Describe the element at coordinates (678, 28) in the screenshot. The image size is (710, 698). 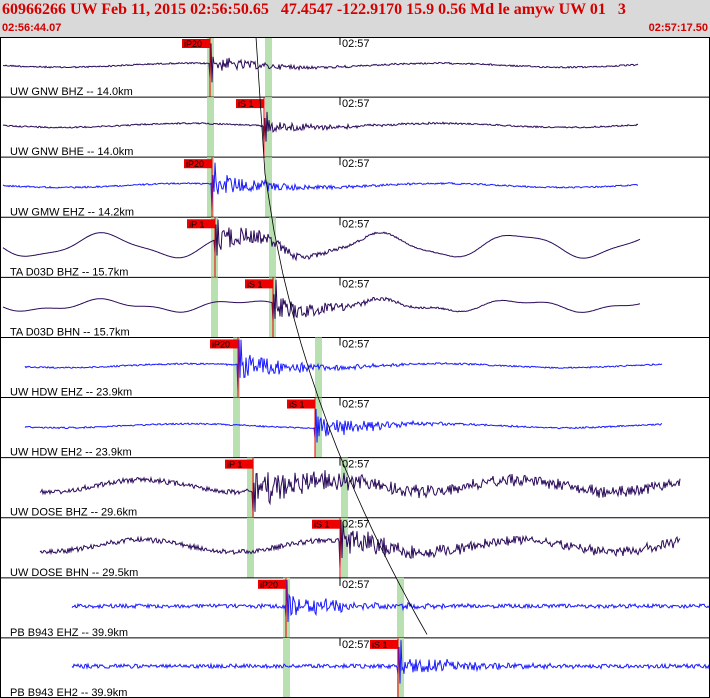
I see `time-end: 02:57:17.50` at that location.